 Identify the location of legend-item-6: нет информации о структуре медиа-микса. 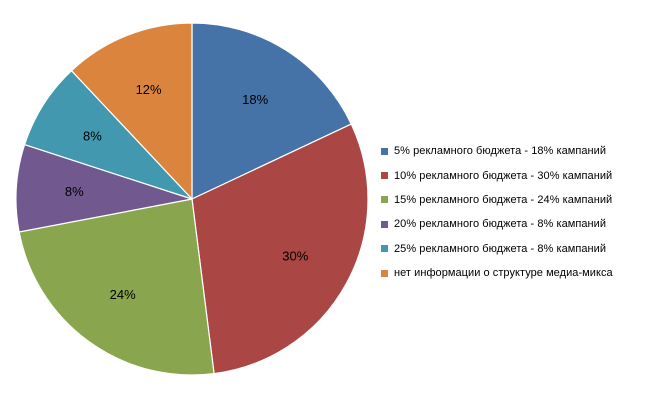
(513, 273).